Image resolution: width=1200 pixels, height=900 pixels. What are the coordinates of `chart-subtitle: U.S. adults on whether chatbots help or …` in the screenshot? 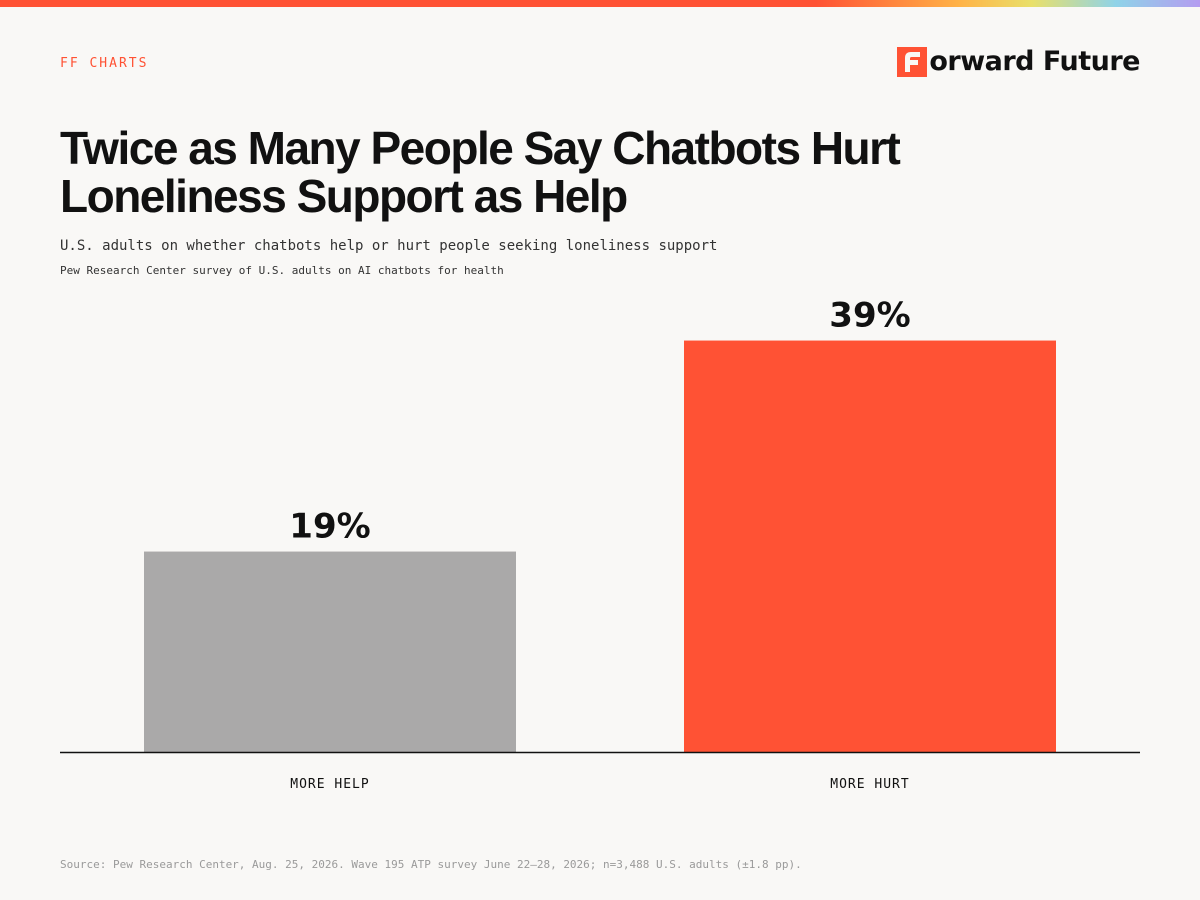 It's located at (389, 246).